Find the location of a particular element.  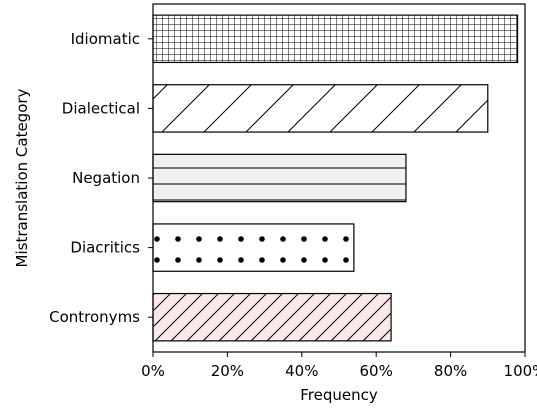

x-tick-label: 80% is located at coordinates (450, 371).